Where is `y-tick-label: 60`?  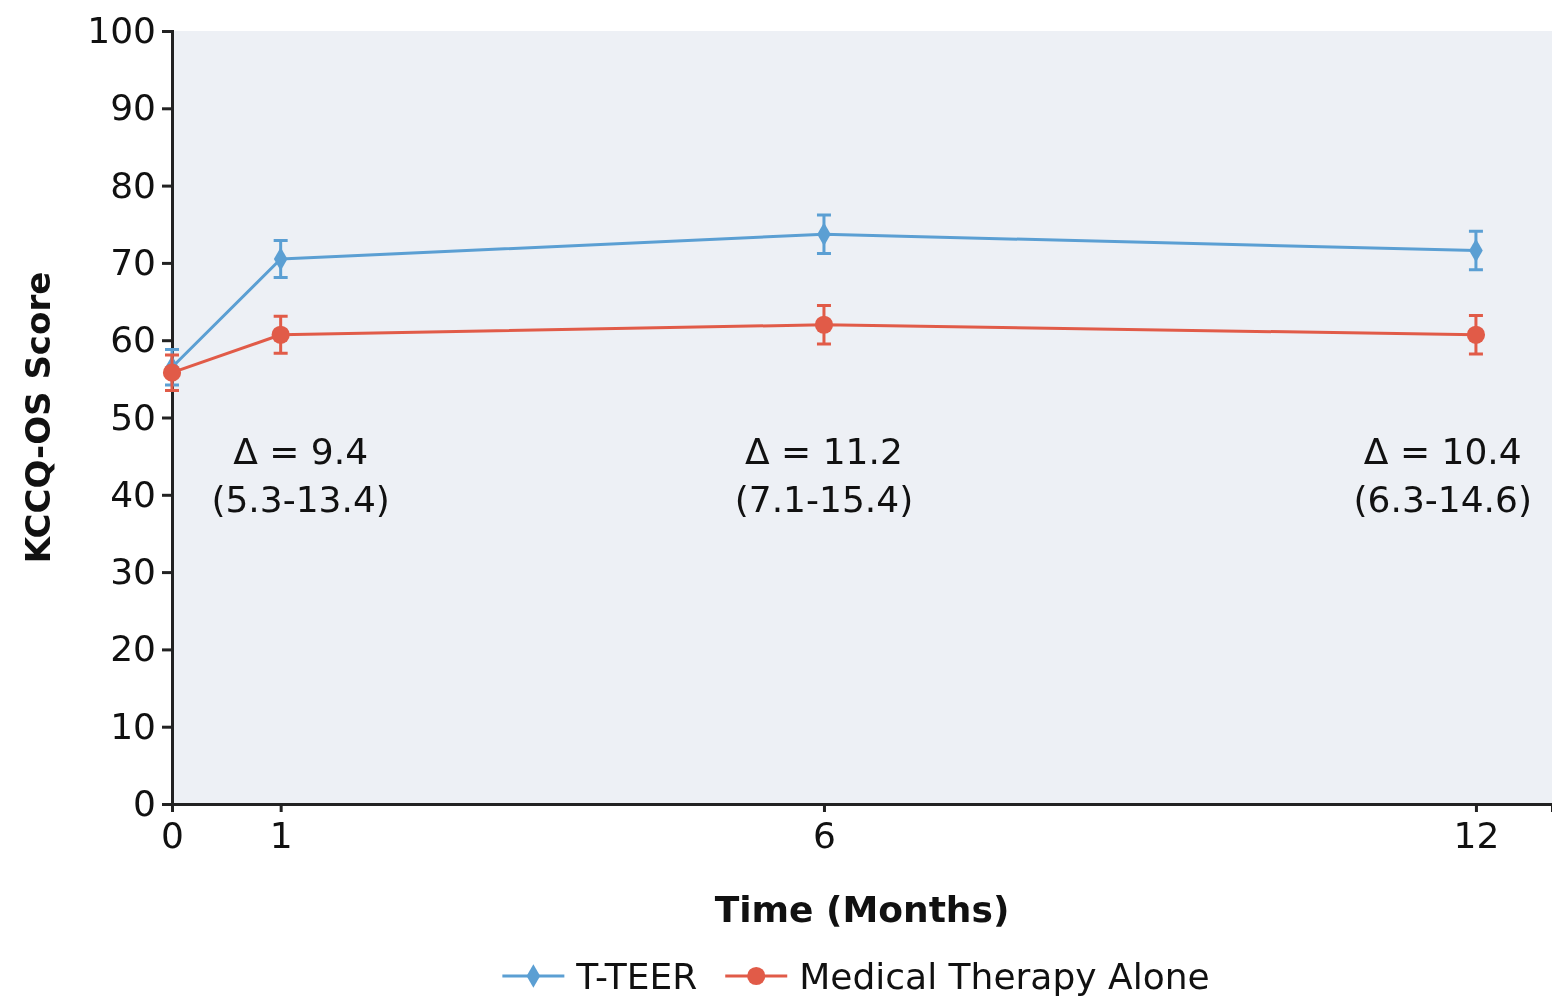 y-tick-label: 60 is located at coordinates (133, 340).